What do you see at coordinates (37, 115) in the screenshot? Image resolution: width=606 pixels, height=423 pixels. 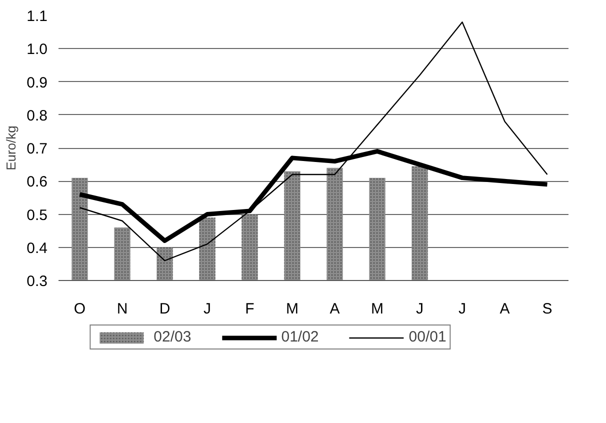 I see `y-tick-label: 0.8` at bounding box center [37, 115].